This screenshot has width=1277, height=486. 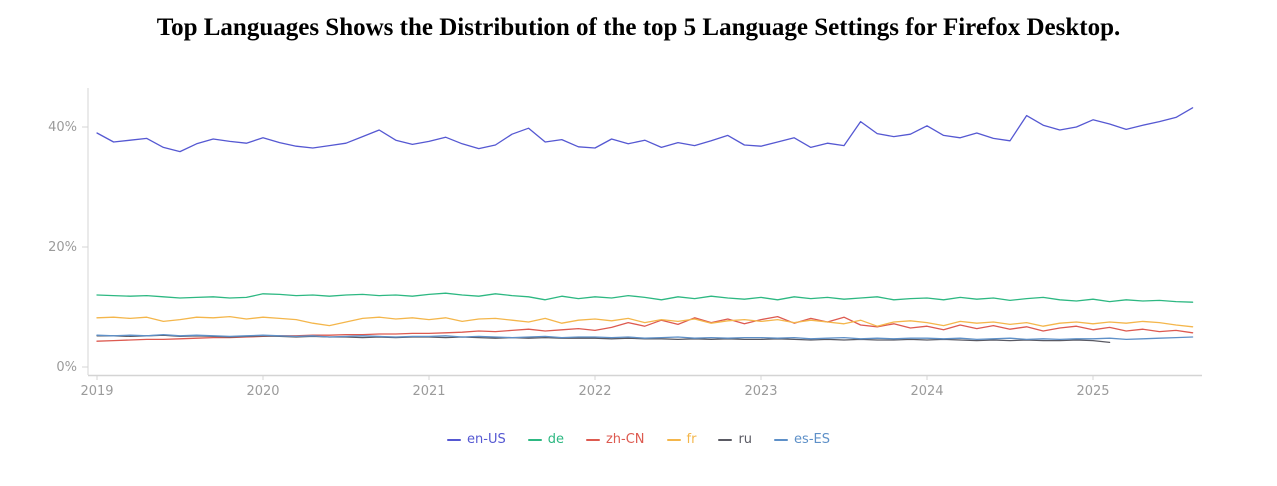 I want to click on legend-item-de: de, so click(x=545, y=439).